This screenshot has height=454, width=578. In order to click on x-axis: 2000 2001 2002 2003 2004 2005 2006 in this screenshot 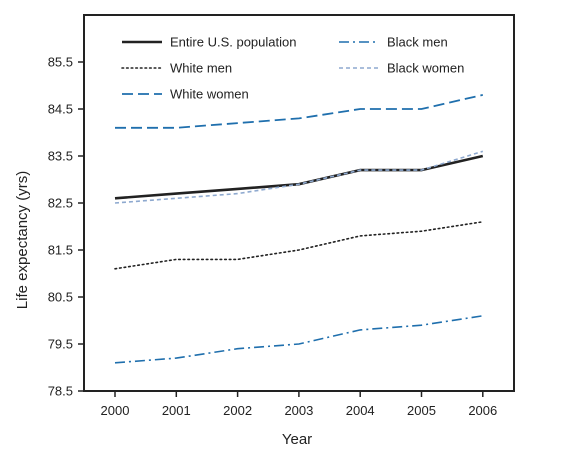, I will do `click(299, 404)`.